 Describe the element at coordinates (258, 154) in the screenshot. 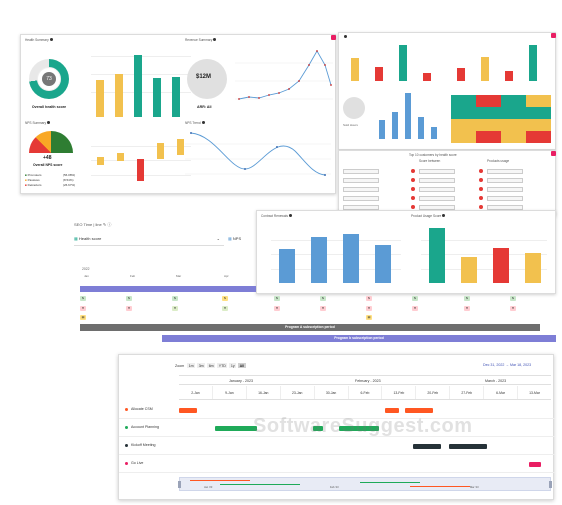

I see `nps-trend-chart` at that location.